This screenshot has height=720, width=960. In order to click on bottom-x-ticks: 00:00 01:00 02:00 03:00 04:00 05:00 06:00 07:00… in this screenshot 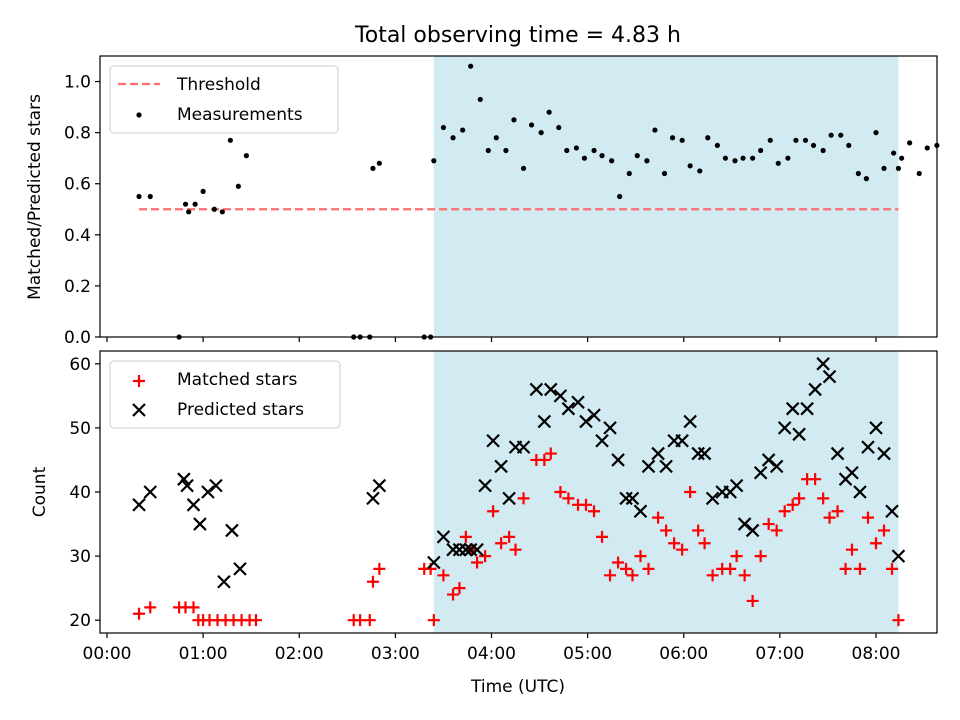, I will do `click(492, 648)`.